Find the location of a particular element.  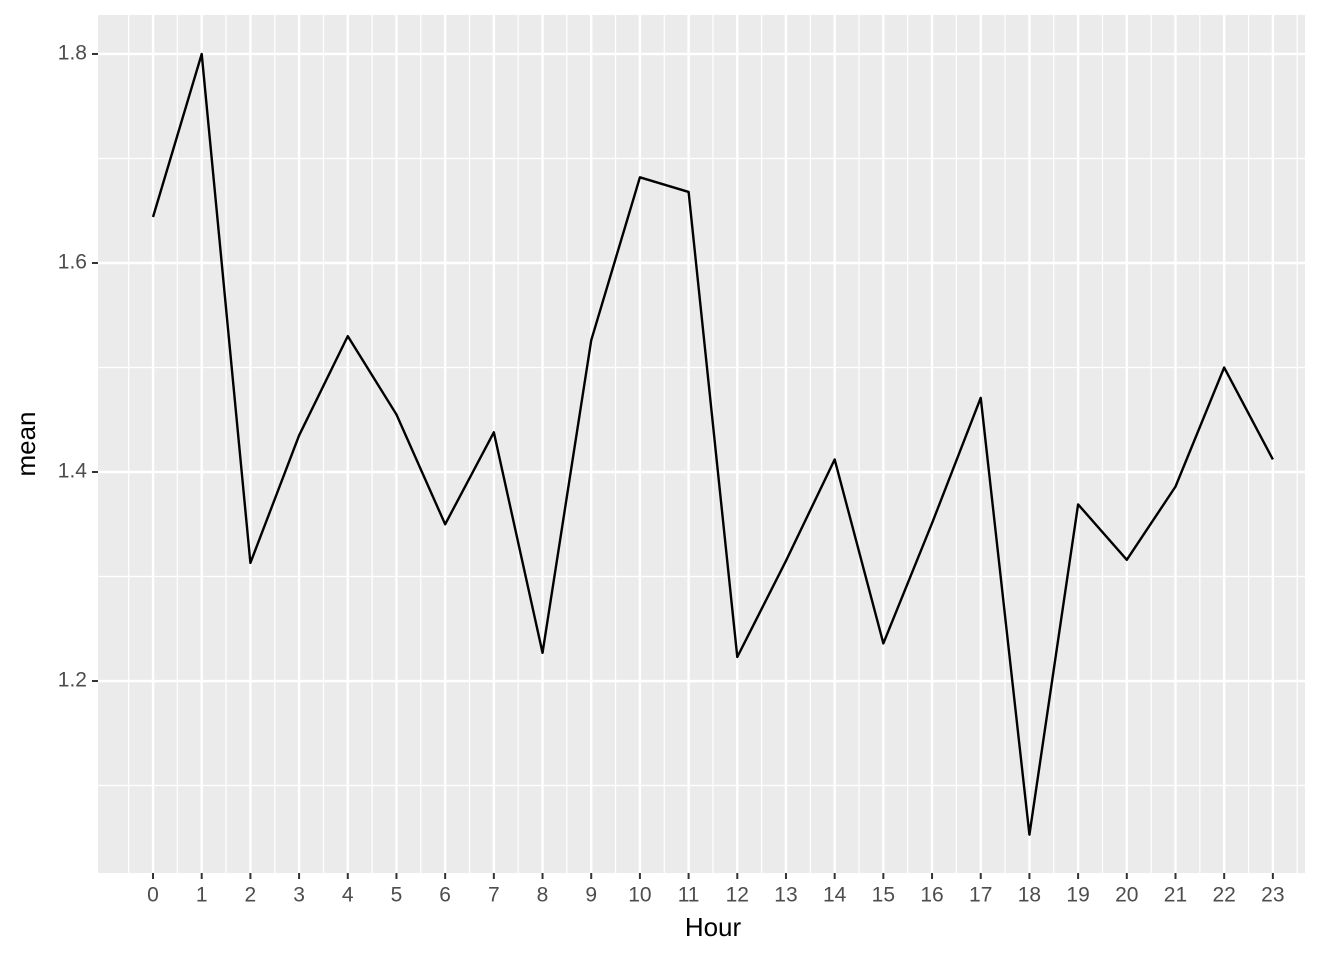

x-tick-label: 1 is located at coordinates (202, 895).